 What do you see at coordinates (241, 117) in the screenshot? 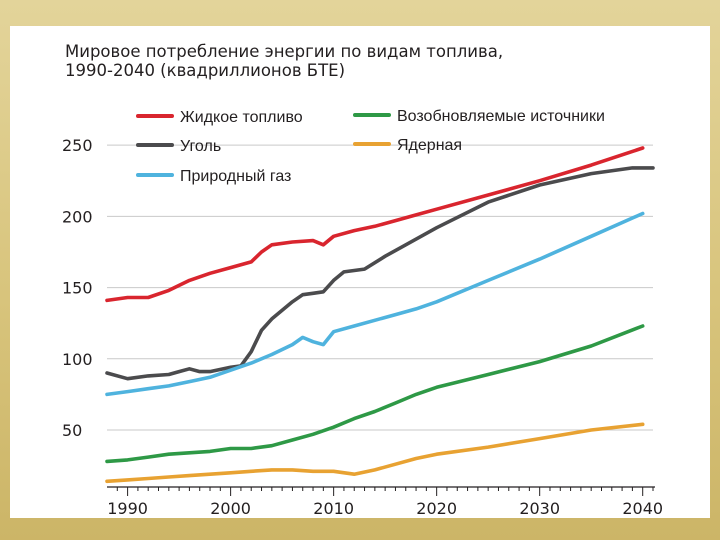
I see `legend-label: Жидкое топливо` at bounding box center [241, 117].